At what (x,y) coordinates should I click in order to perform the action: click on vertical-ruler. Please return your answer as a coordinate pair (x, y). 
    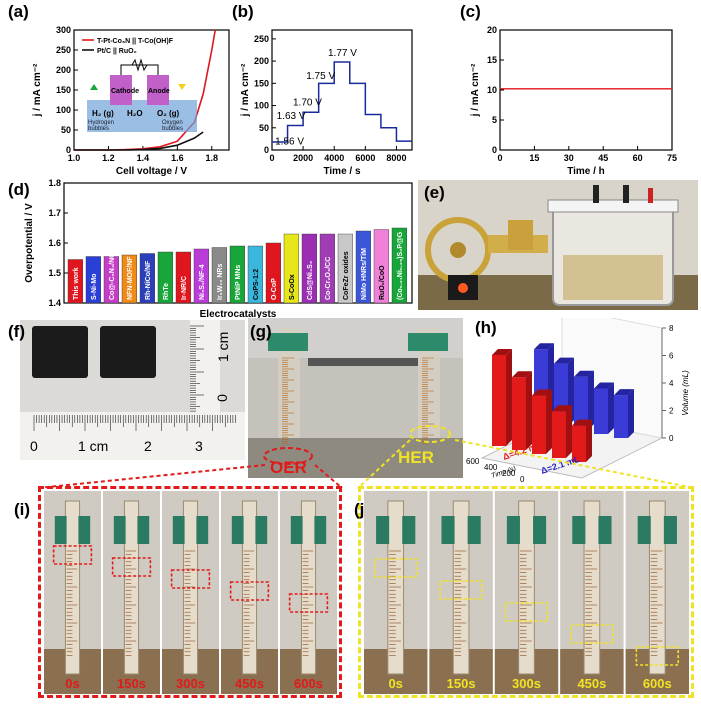
    Looking at the image, I should click on (205, 370).